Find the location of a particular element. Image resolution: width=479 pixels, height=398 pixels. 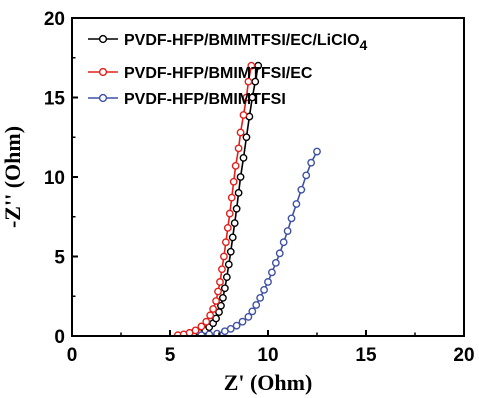

legend-item: PVDF-HFP/BMIMTFSI/EC is located at coordinates (200, 73).